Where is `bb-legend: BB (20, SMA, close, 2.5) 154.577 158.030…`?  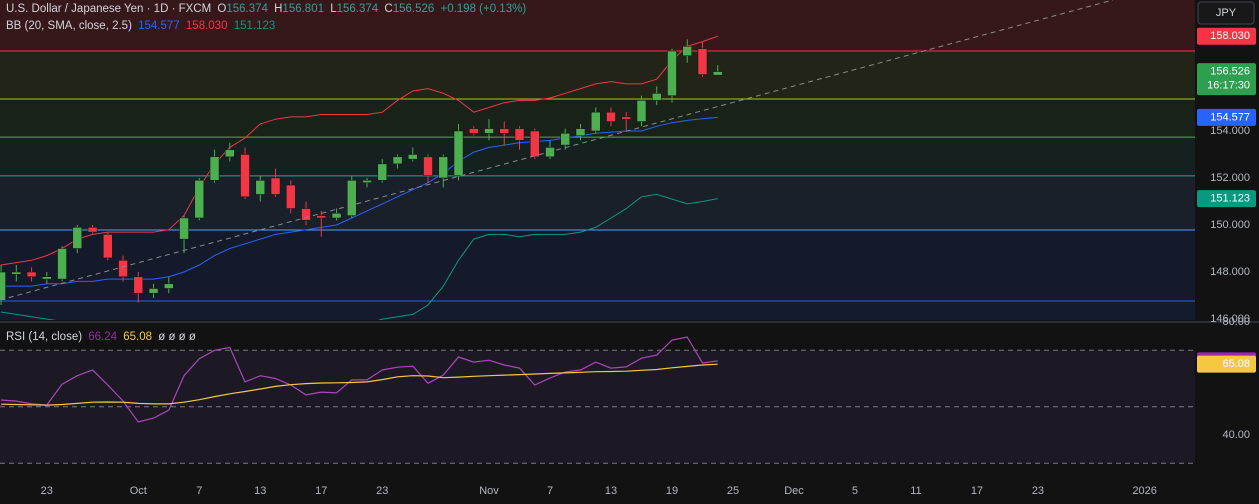 bb-legend: BB (20, SMA, close, 2.5) 154.577 158.030… is located at coordinates (142, 26).